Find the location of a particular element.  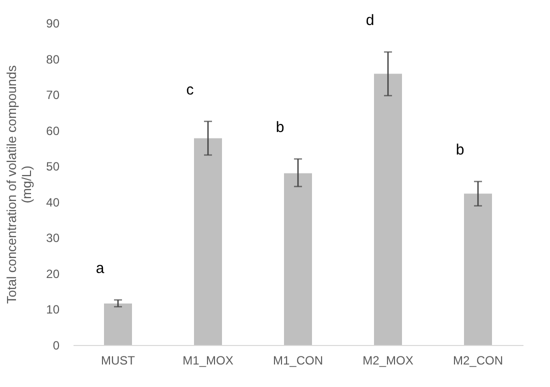

y-tick-label: 40 is located at coordinates (53, 202).